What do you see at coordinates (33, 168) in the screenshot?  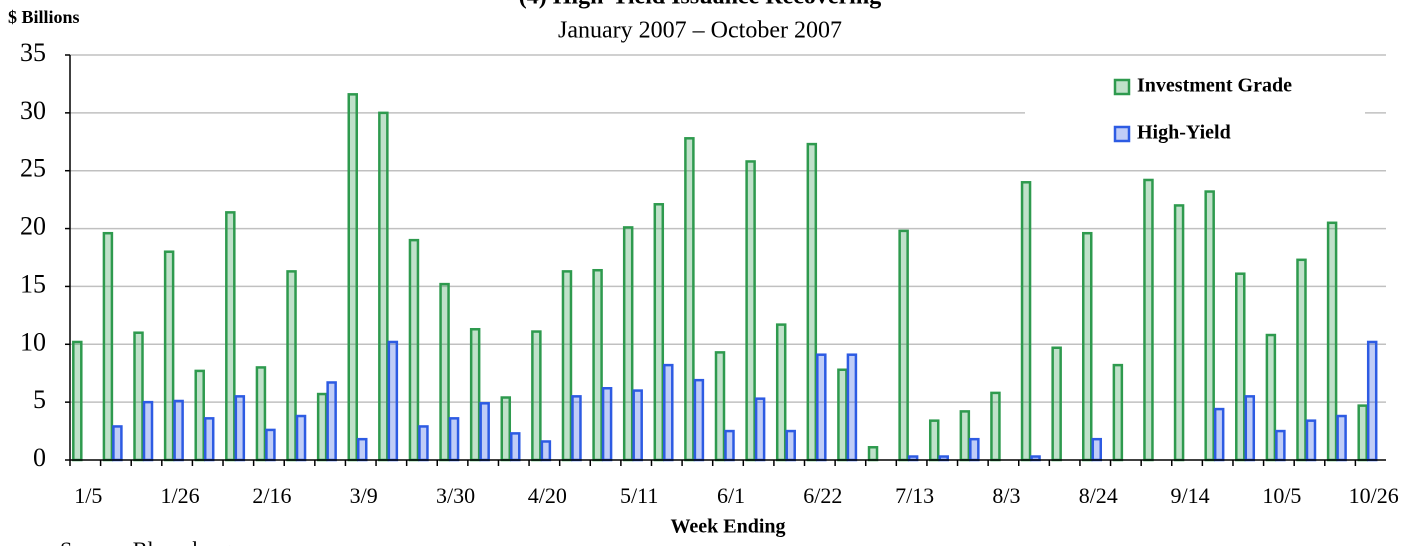 I see `y-tick-label: 25` at bounding box center [33, 168].